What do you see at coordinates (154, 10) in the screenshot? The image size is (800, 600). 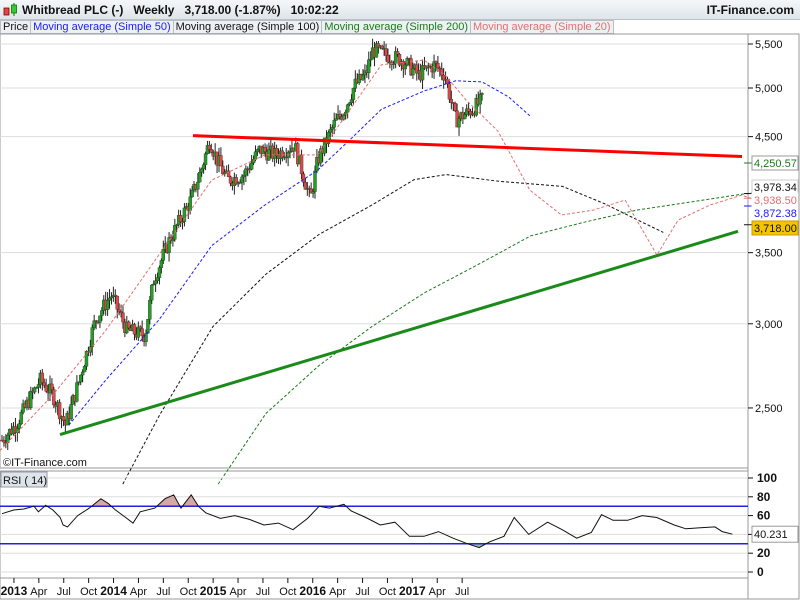 I see `period: Weekly` at bounding box center [154, 10].